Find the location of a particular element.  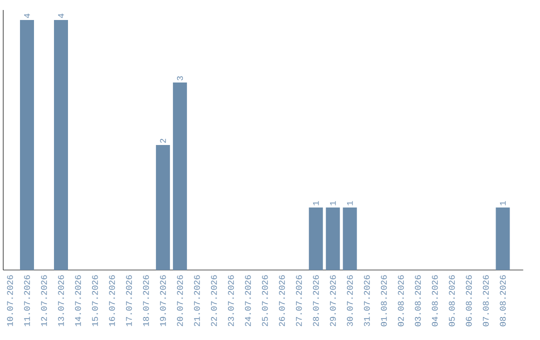

x-tick-label: 22.07.2026 is located at coordinates (213, 300).